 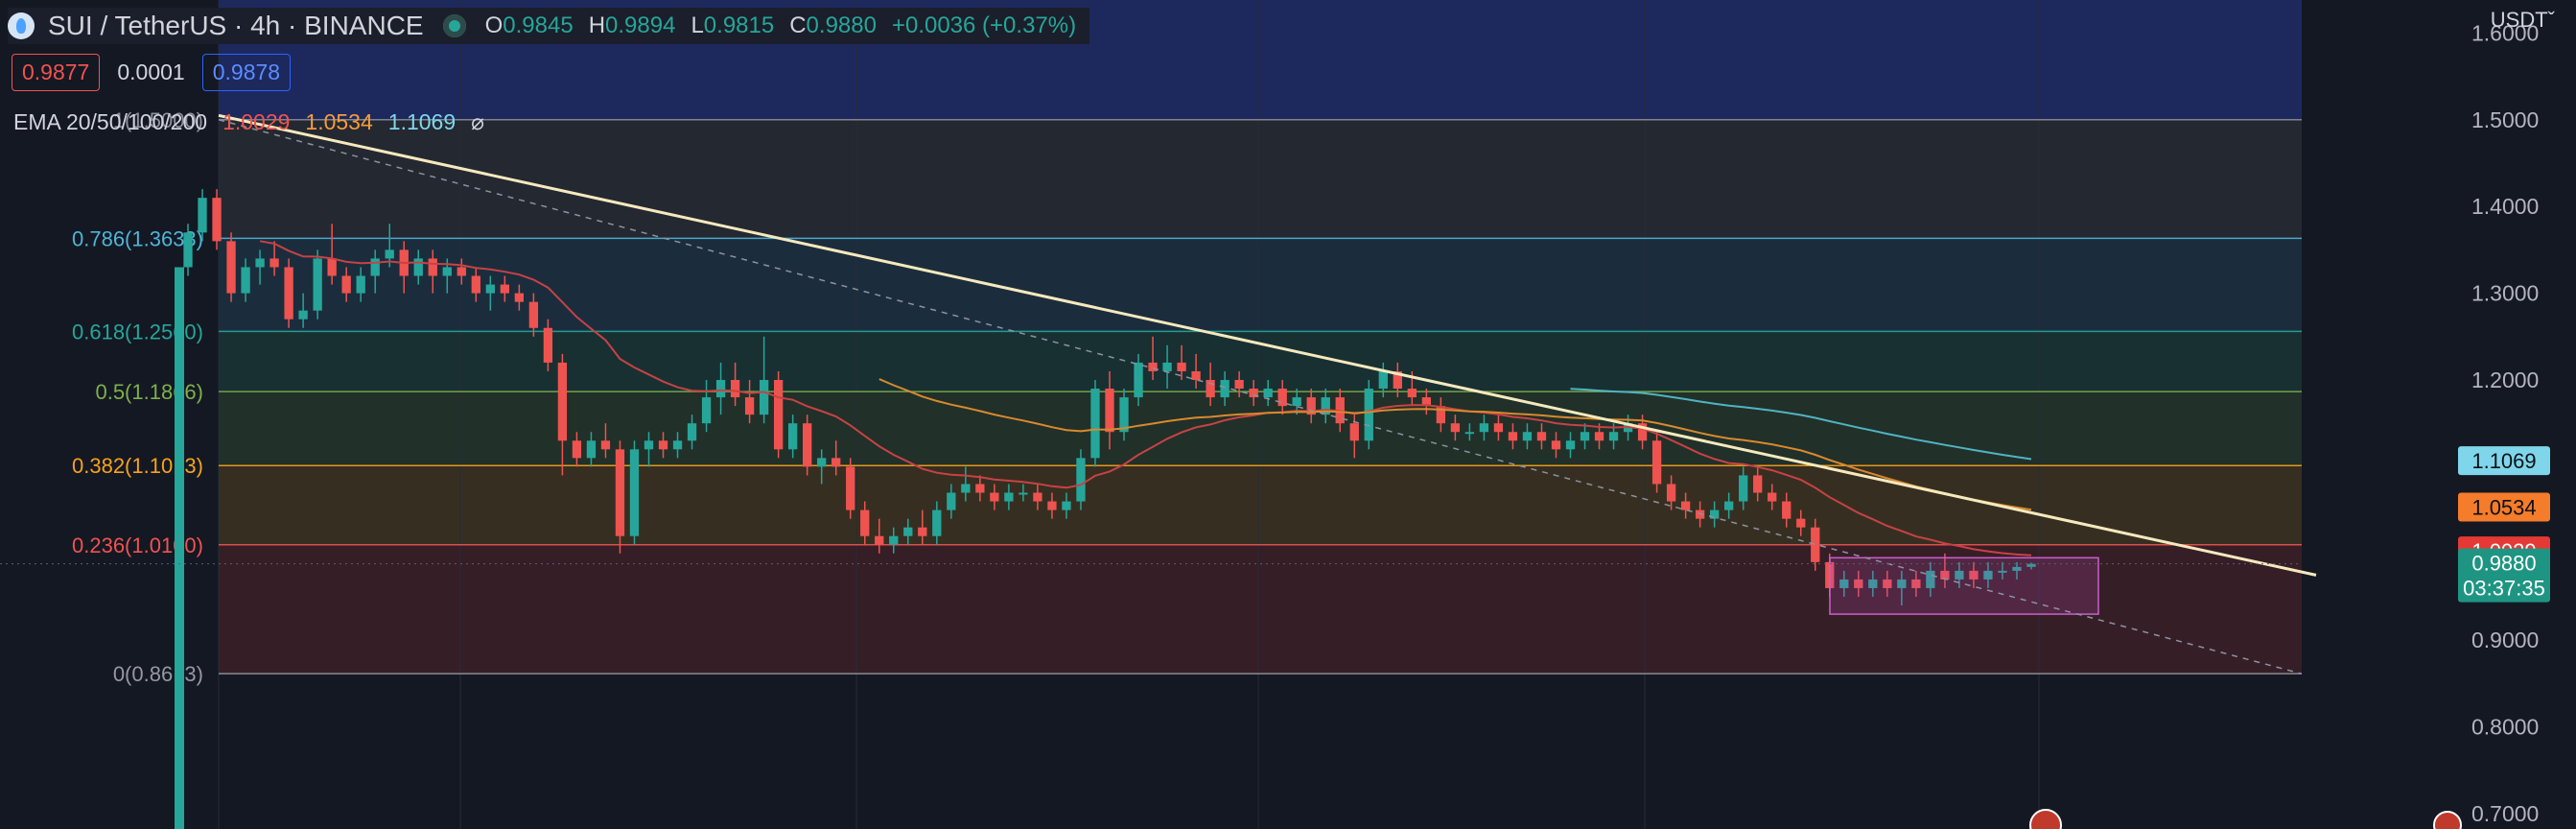 What do you see at coordinates (2505, 727) in the screenshot?
I see `y-tick-label-1: 0.8000` at bounding box center [2505, 727].